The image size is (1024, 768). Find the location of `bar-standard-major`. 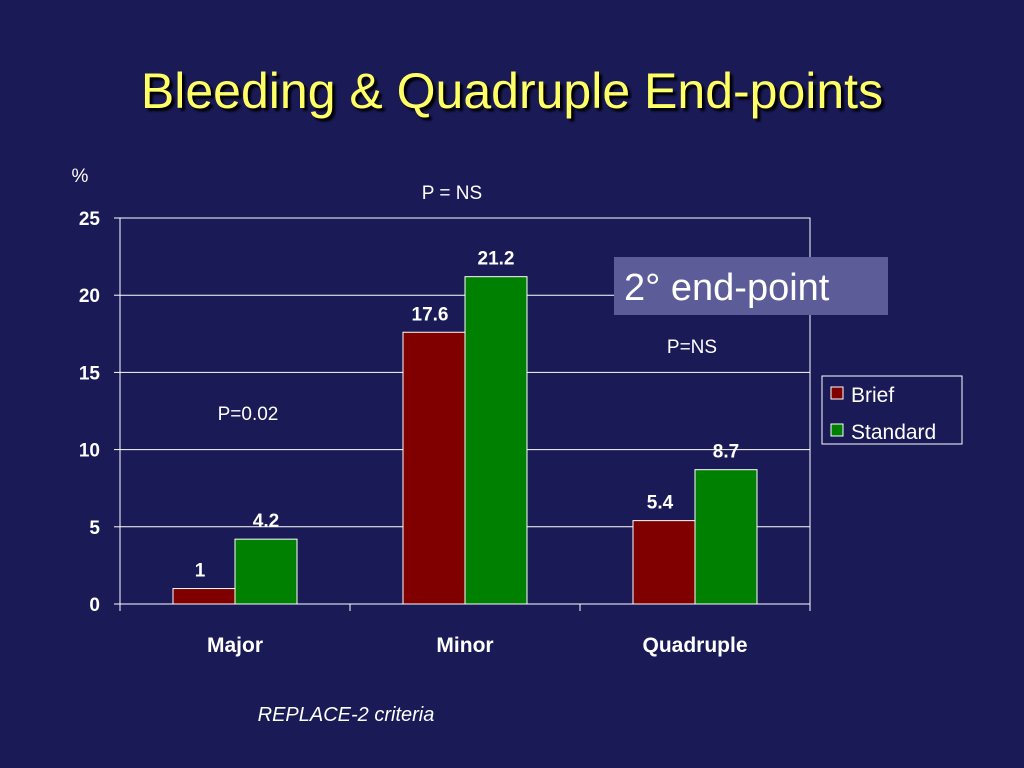

bar-standard-major is located at coordinates (266, 571).